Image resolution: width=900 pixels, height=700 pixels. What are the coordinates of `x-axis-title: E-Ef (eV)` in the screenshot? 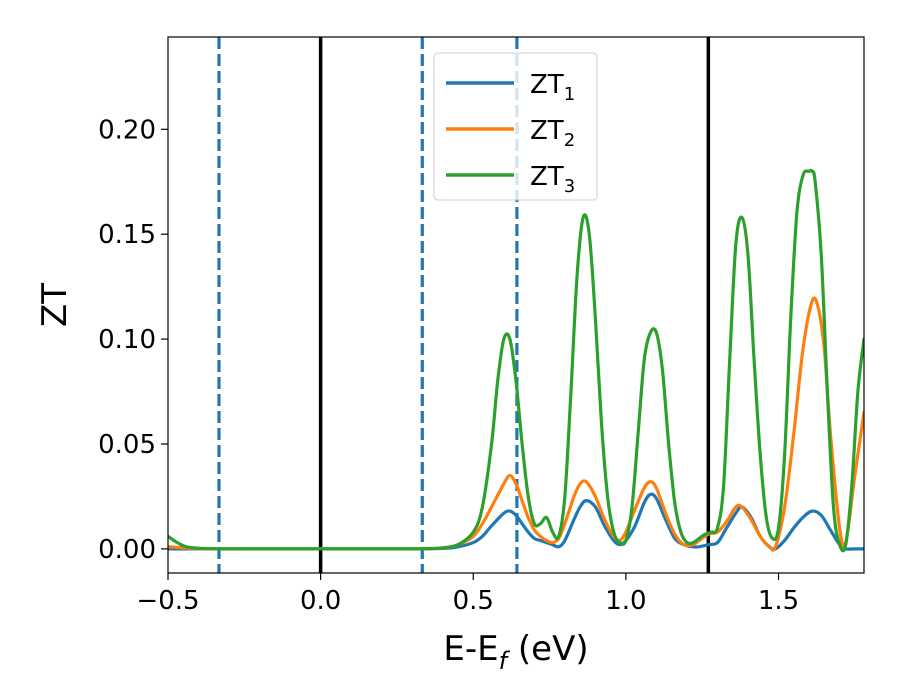 It's located at (515, 652).